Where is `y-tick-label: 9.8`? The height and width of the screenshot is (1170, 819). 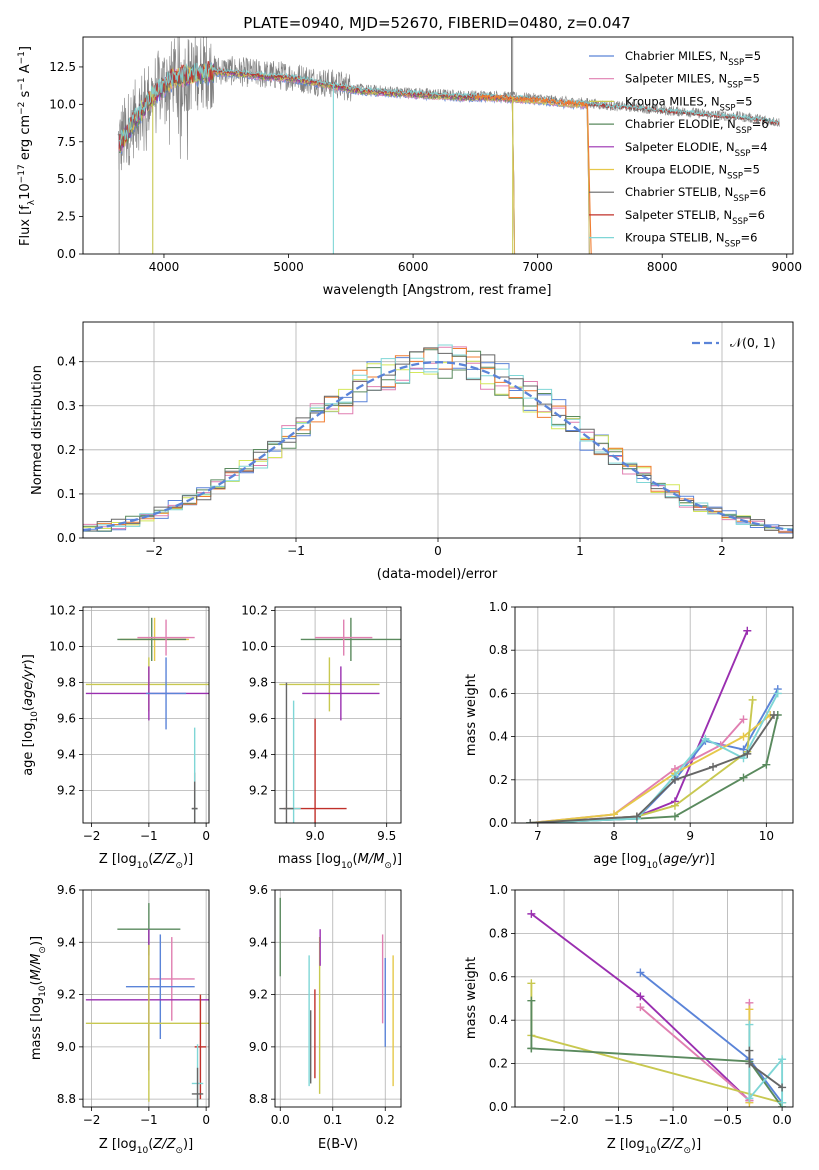
y-tick-label: 9.8 is located at coordinates (66, 683).